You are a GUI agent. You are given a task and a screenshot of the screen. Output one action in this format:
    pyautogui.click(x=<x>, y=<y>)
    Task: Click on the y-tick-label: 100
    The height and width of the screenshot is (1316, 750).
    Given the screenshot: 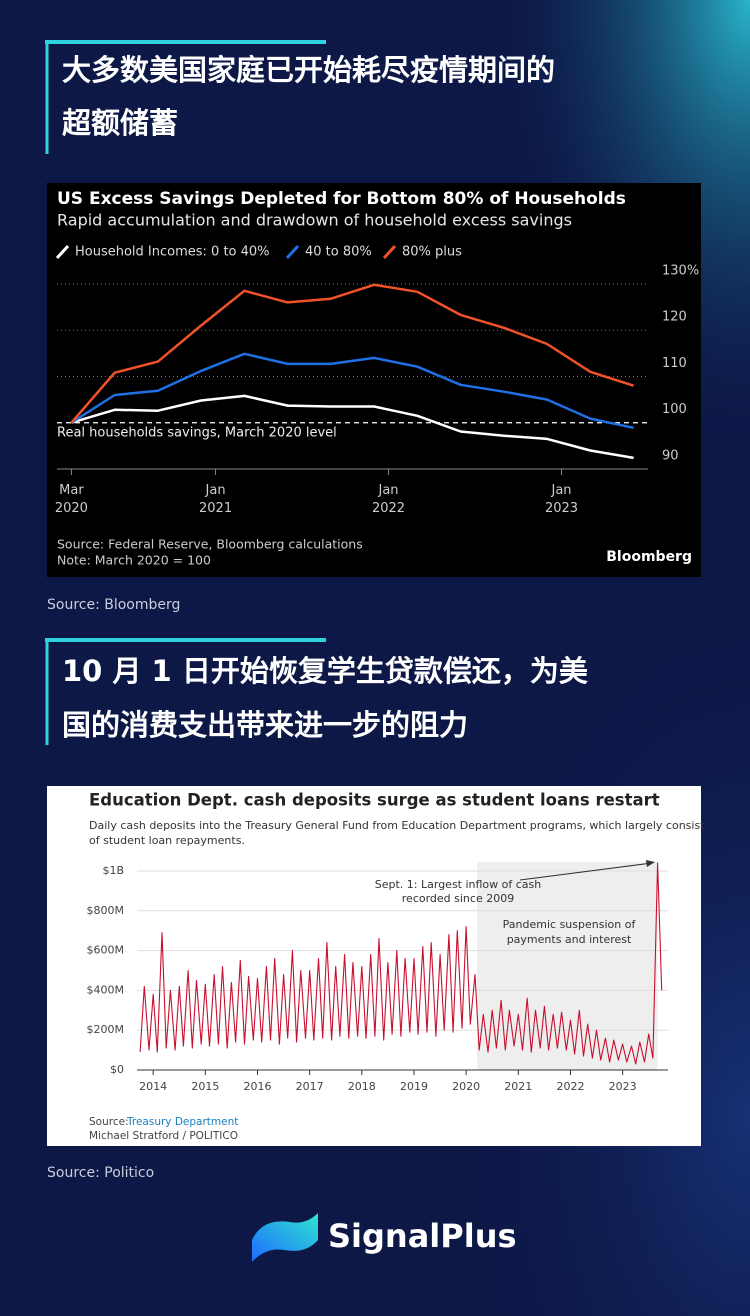 What is the action you would take?
    pyautogui.click(x=674, y=409)
    